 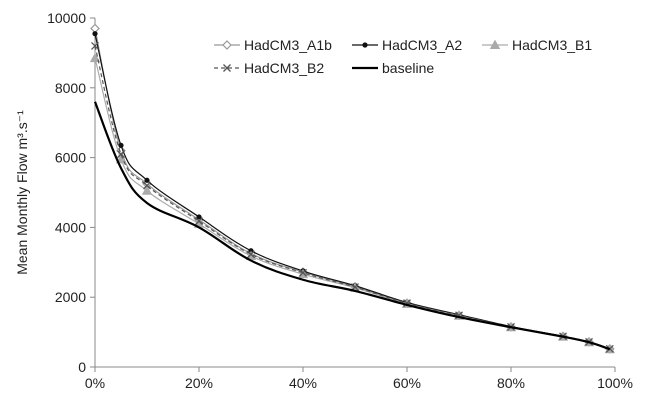 What do you see at coordinates (22, 192) in the screenshot?
I see `y-axis-title: Mean Monthly Flow m³.s⁻¹` at bounding box center [22, 192].